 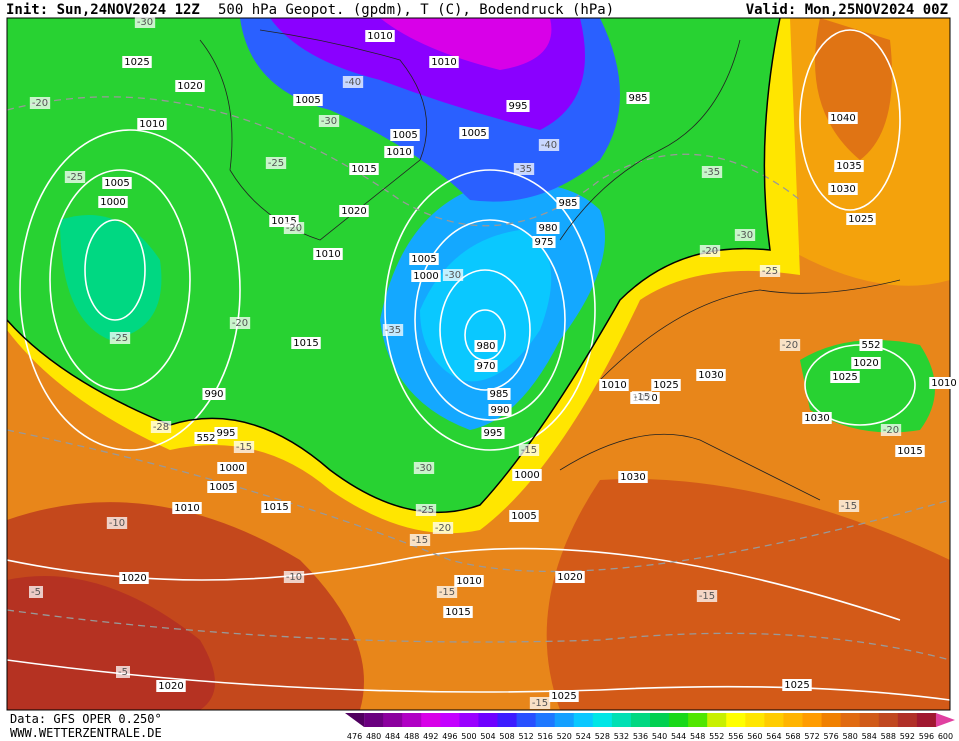 I want to click on cold-low-inner, so click(x=486, y=306).